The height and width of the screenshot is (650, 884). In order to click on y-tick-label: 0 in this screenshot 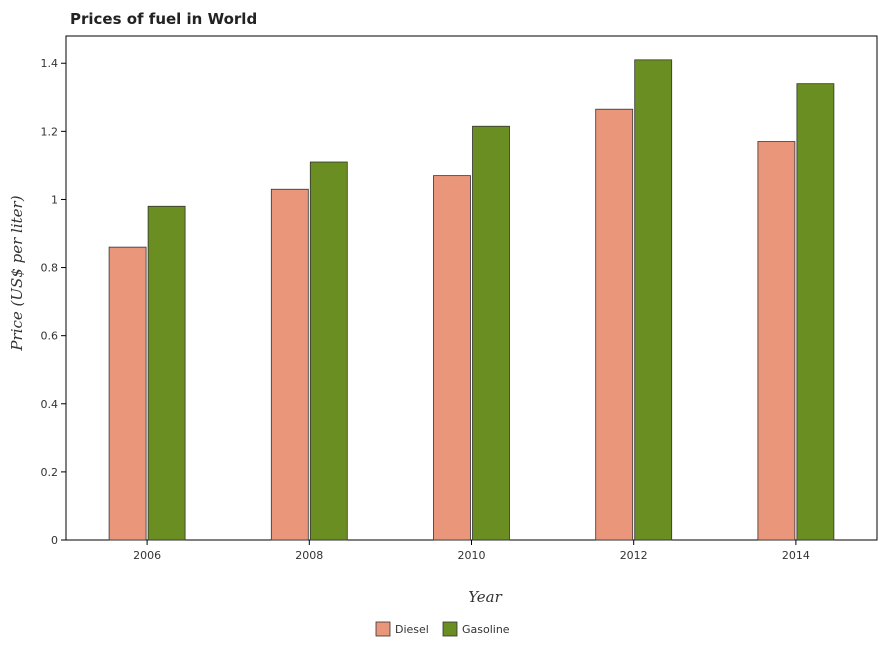, I will do `click(54, 540)`.